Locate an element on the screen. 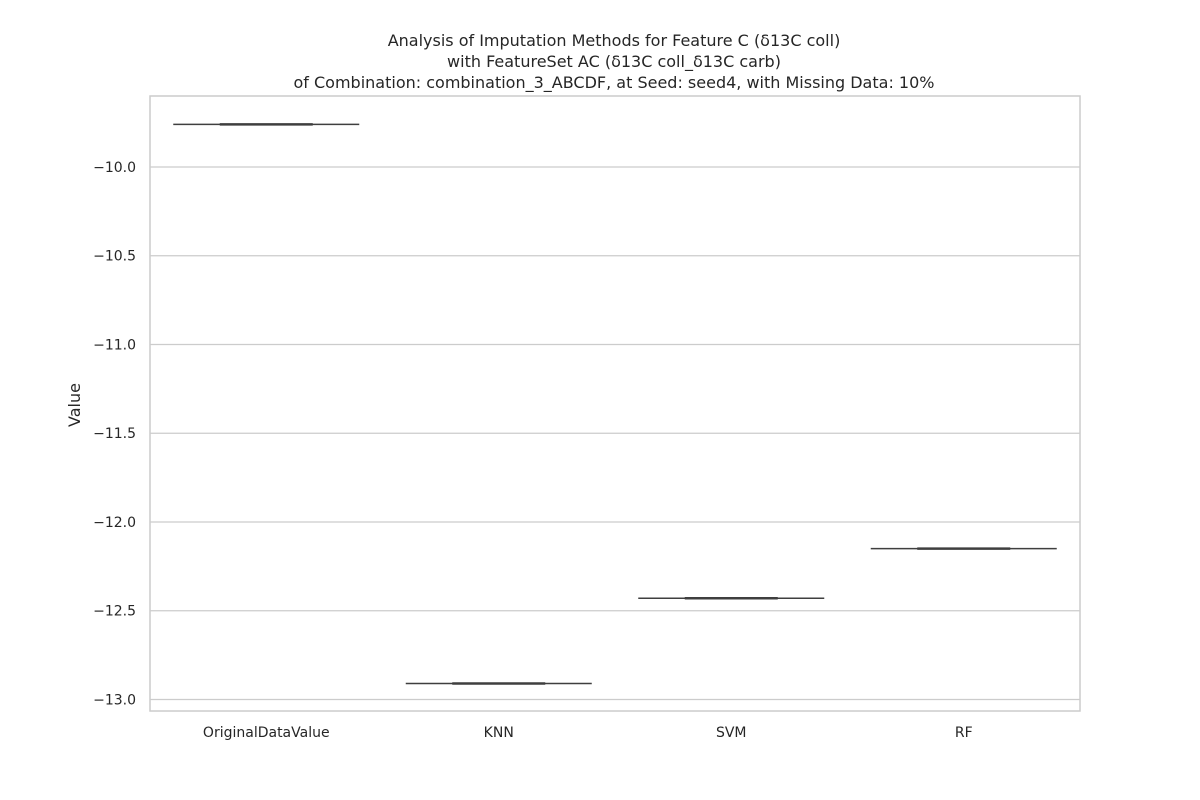 The height and width of the screenshot is (800, 1200). y-tick-label: −11.0 is located at coordinates (114, 345).